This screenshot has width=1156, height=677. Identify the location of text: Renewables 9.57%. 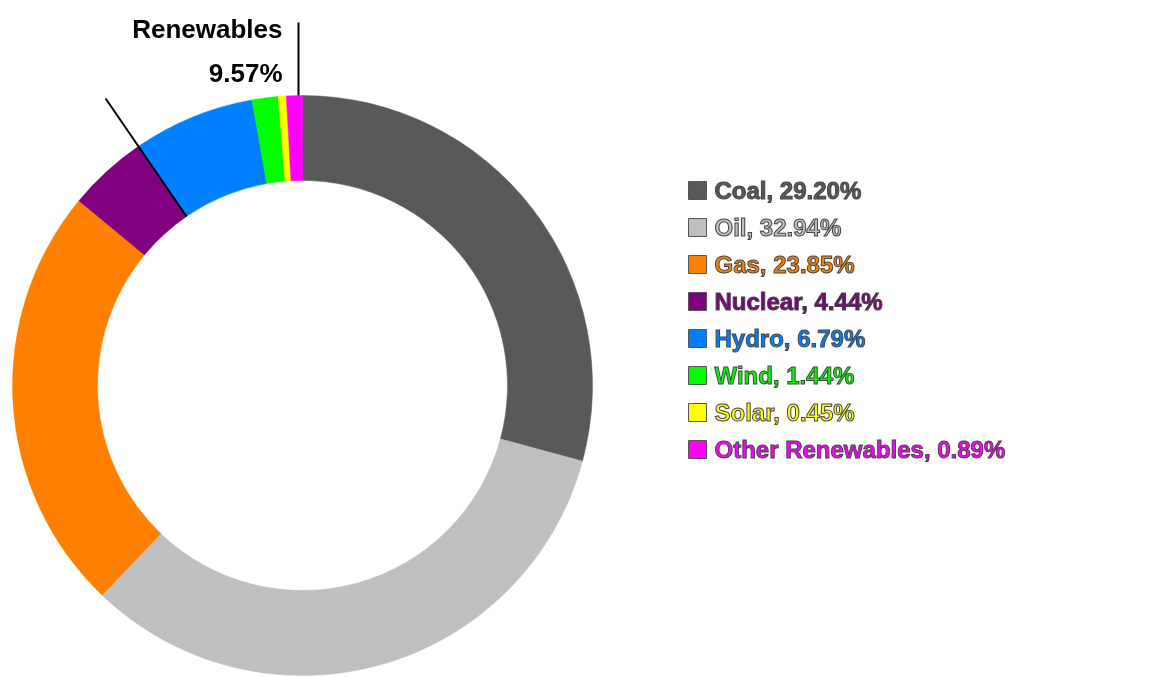
(207, 50).